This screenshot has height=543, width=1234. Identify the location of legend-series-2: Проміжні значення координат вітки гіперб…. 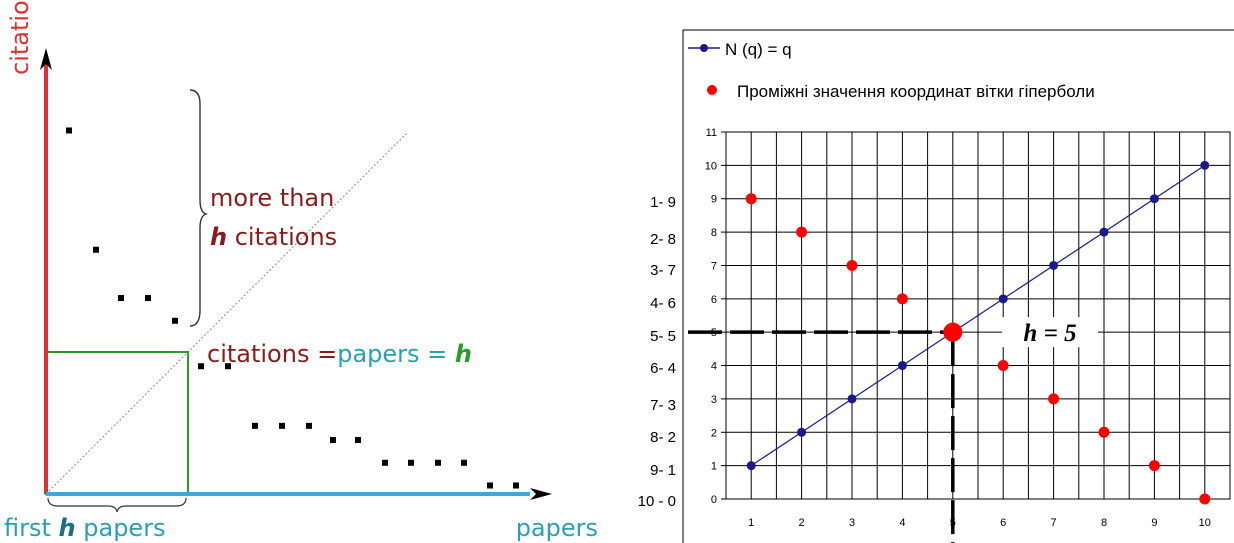
(916, 91).